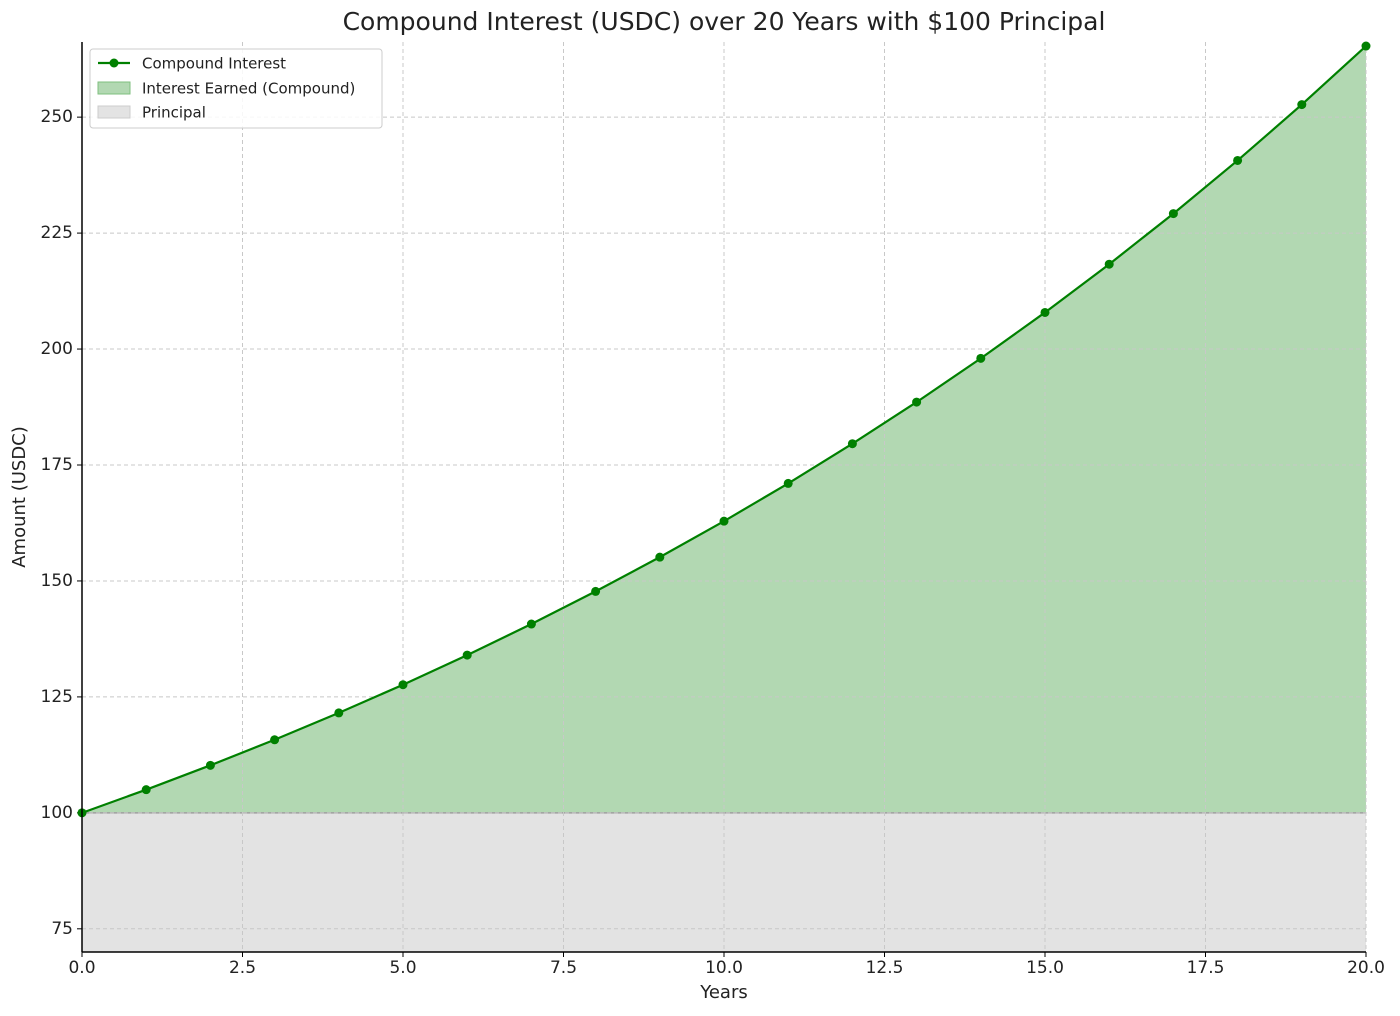  What do you see at coordinates (885, 968) in the screenshot?
I see `x-tick-label: 12.5` at bounding box center [885, 968].